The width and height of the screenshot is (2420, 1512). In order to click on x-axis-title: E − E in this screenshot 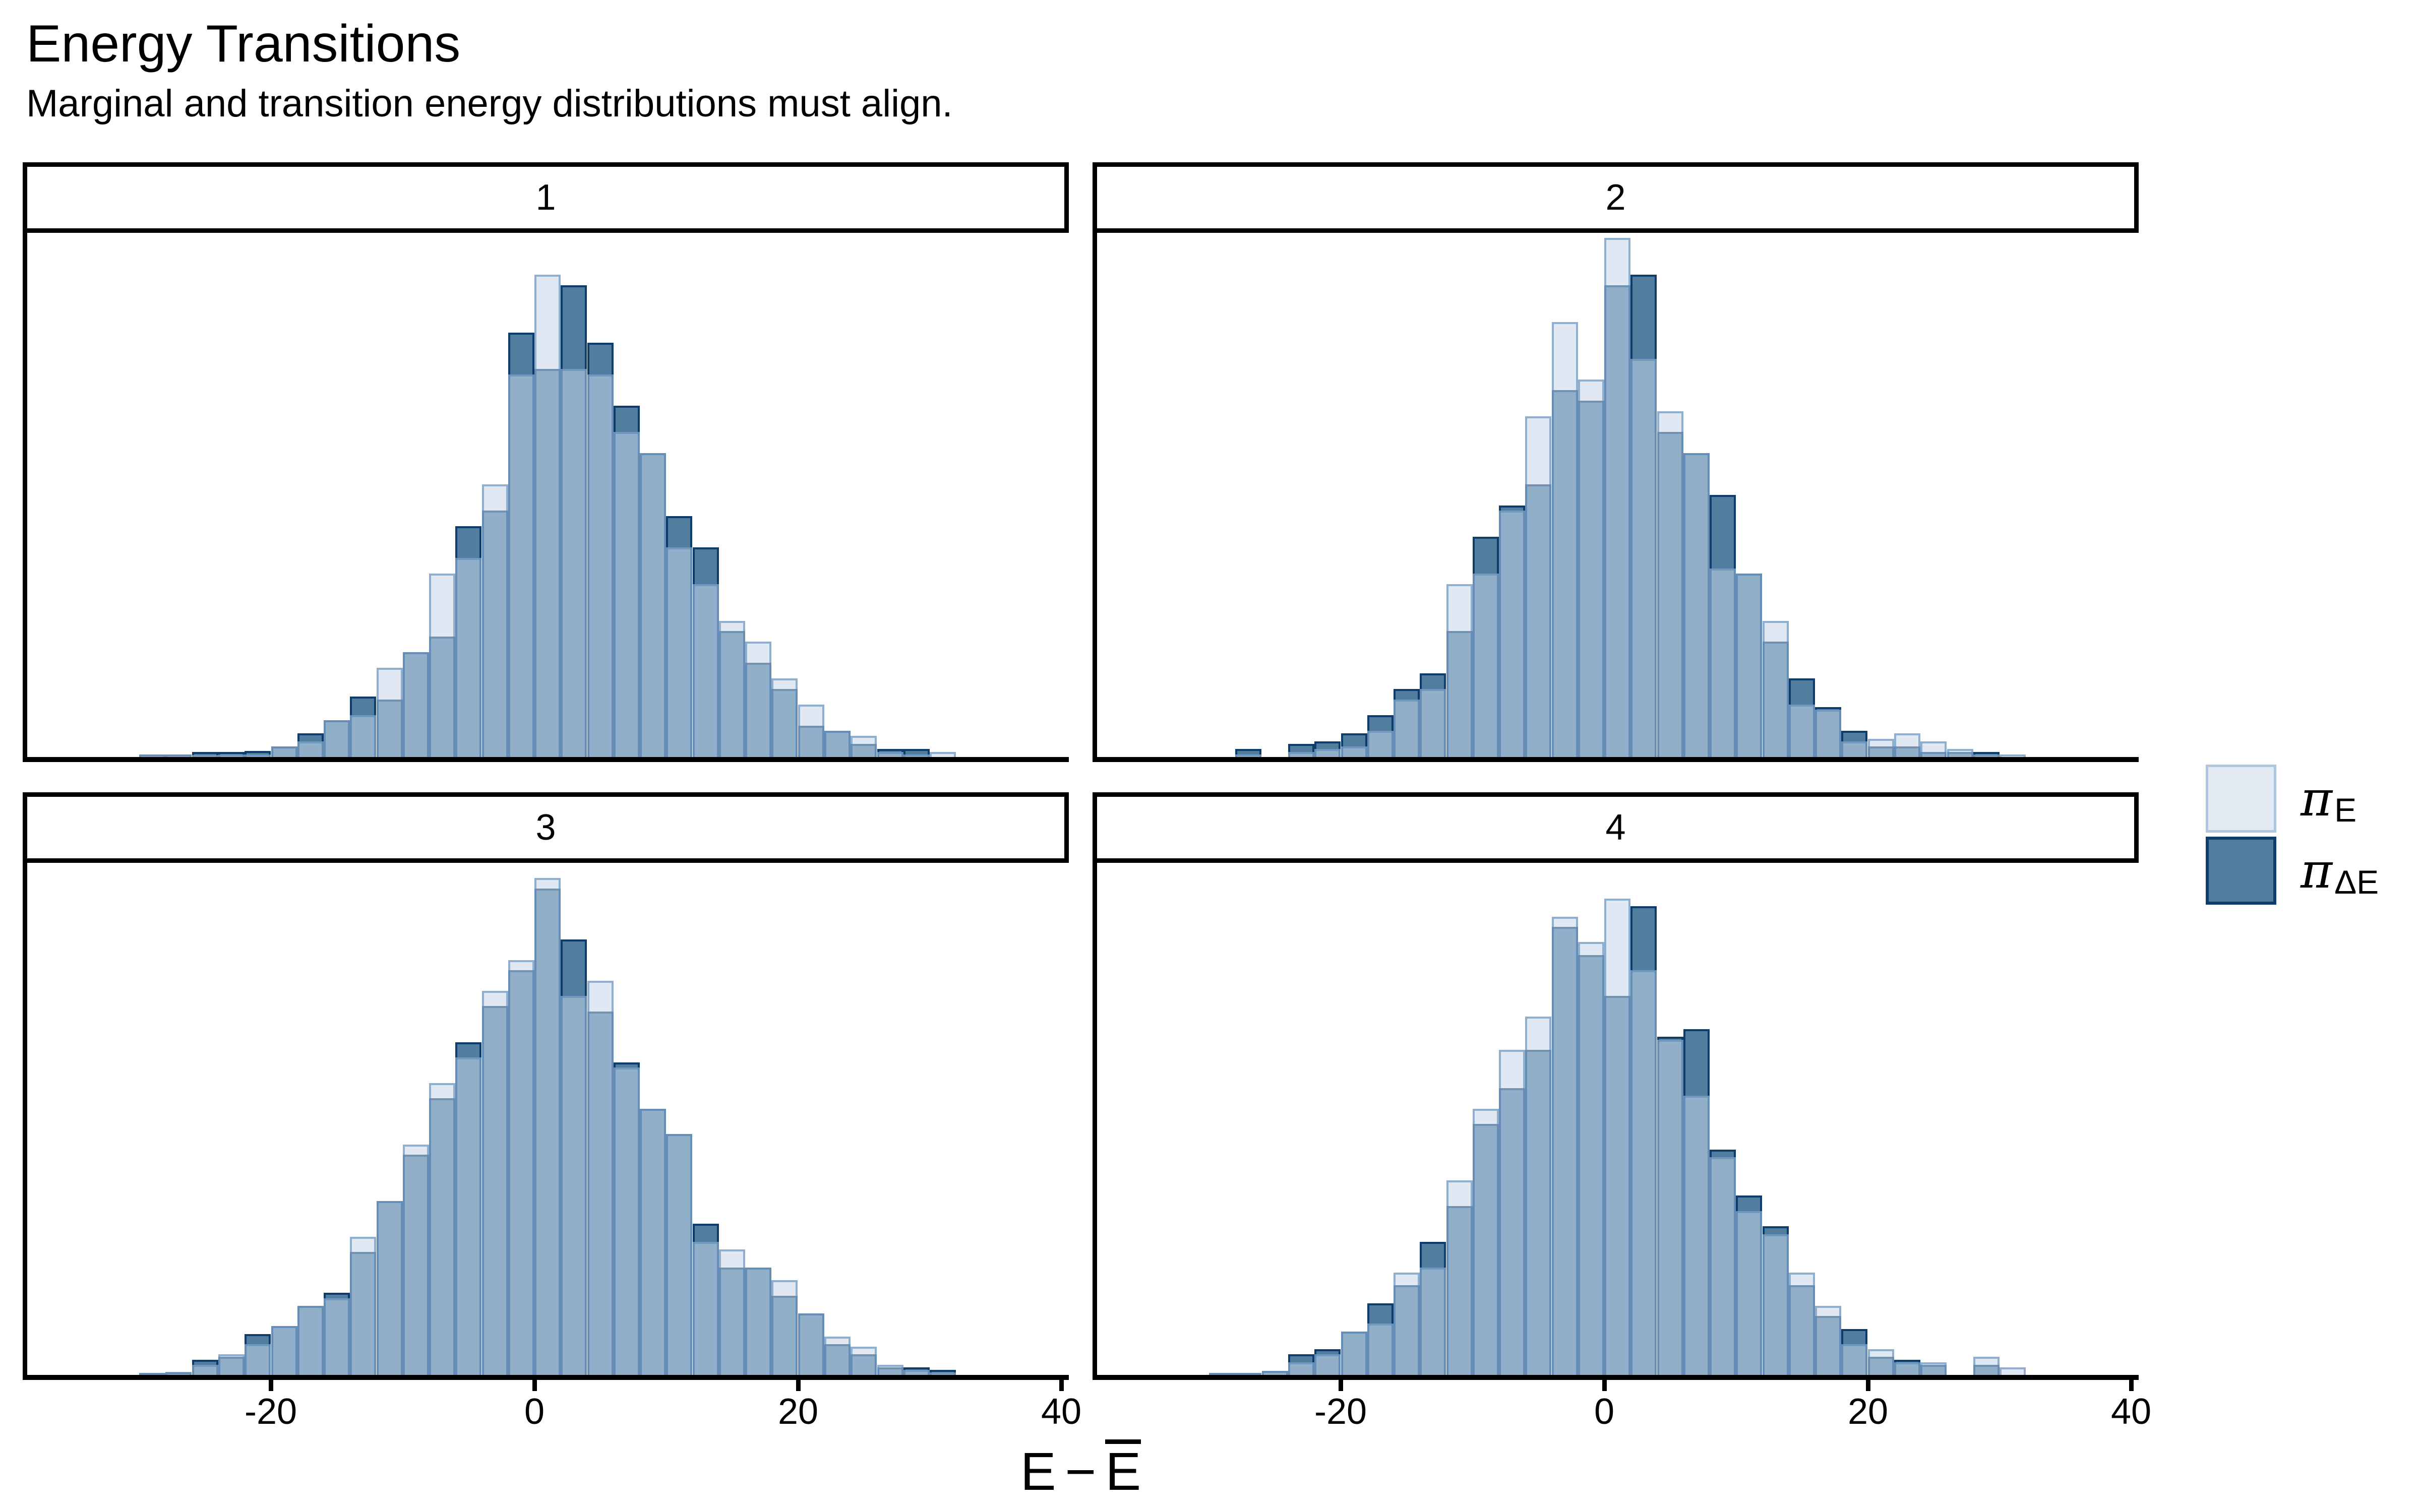, I will do `click(1081, 1470)`.